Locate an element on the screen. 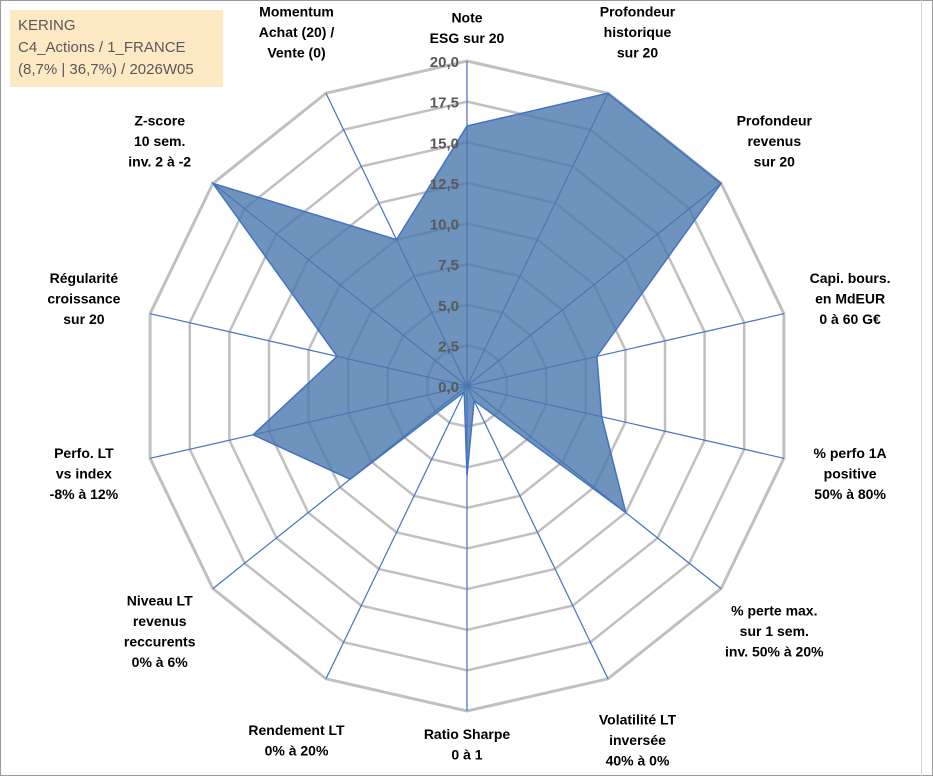 This screenshot has height=776, width=933. axis-label: Volatilité LT inversée 40% à 0% is located at coordinates (638, 740).